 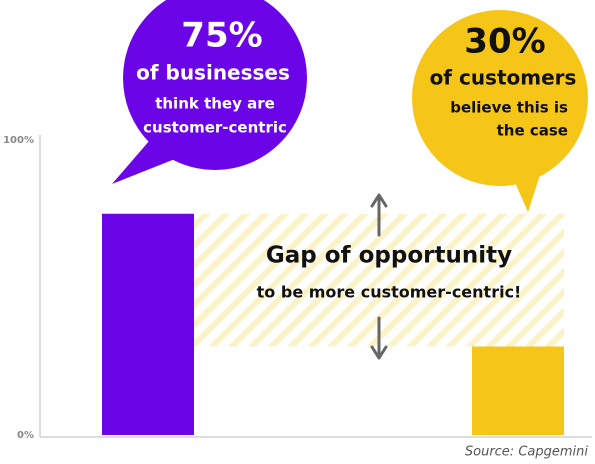 I want to click on bubble-text: believe this is, so click(x=509, y=108).